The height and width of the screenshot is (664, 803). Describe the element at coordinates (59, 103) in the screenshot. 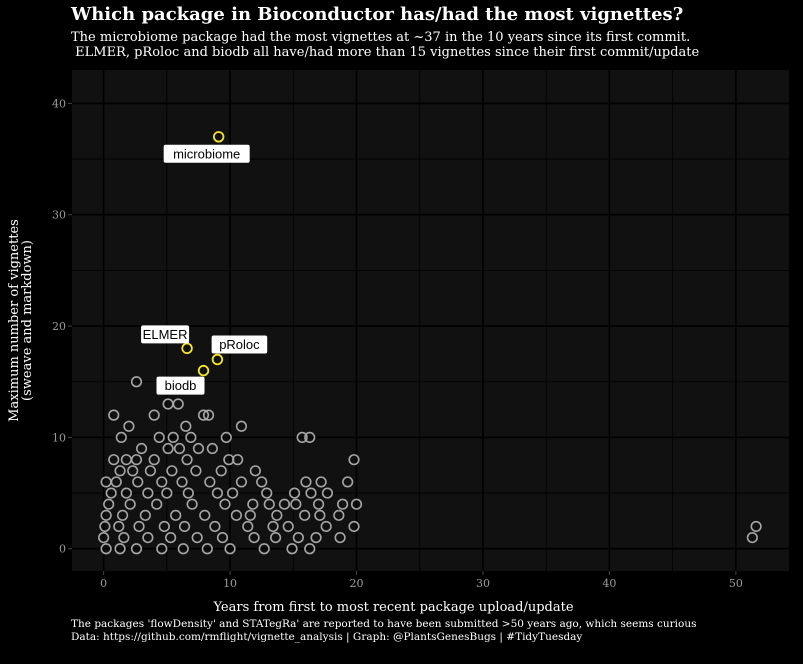

I see `y-tick-label: 40` at that location.